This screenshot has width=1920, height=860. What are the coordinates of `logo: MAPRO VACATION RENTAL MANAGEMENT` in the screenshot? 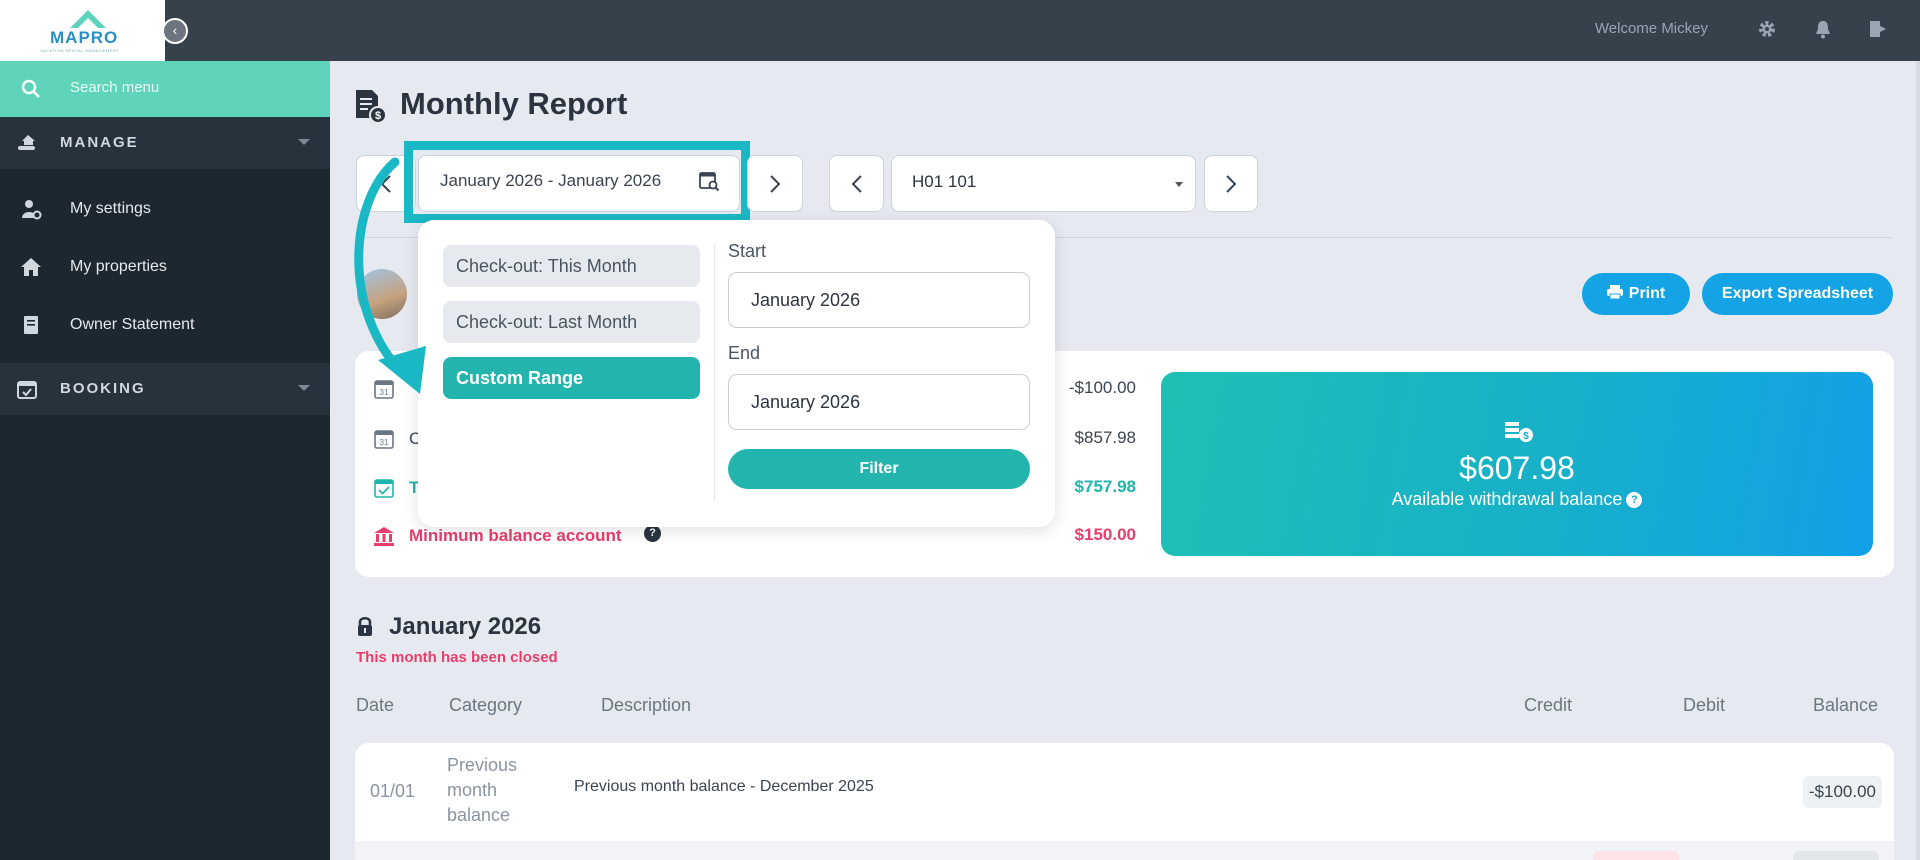 It's located at (82, 30).